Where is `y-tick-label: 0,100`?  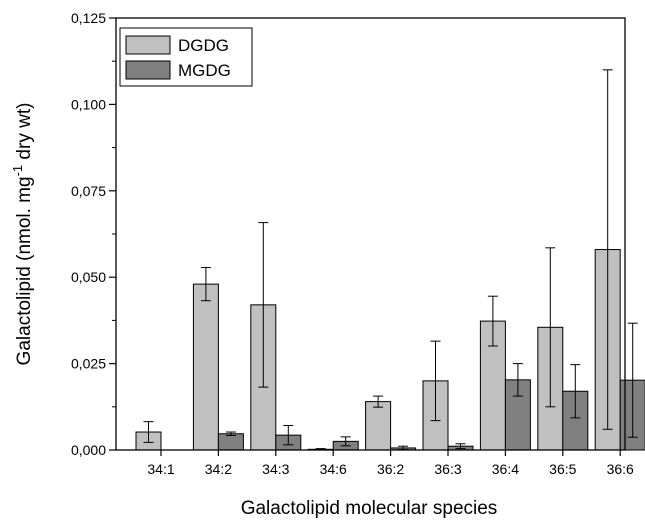 y-tick-label: 0,100 is located at coordinates (88, 104).